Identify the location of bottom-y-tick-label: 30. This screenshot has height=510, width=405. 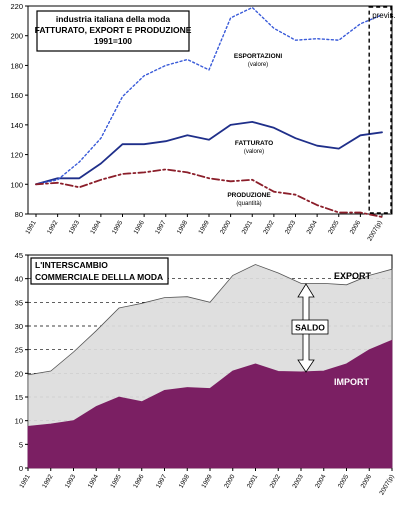
(19, 326).